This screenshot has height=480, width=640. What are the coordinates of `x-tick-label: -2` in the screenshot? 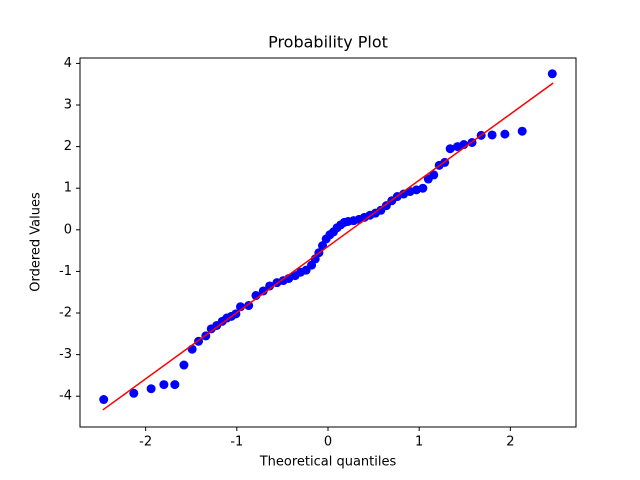 It's located at (145, 442).